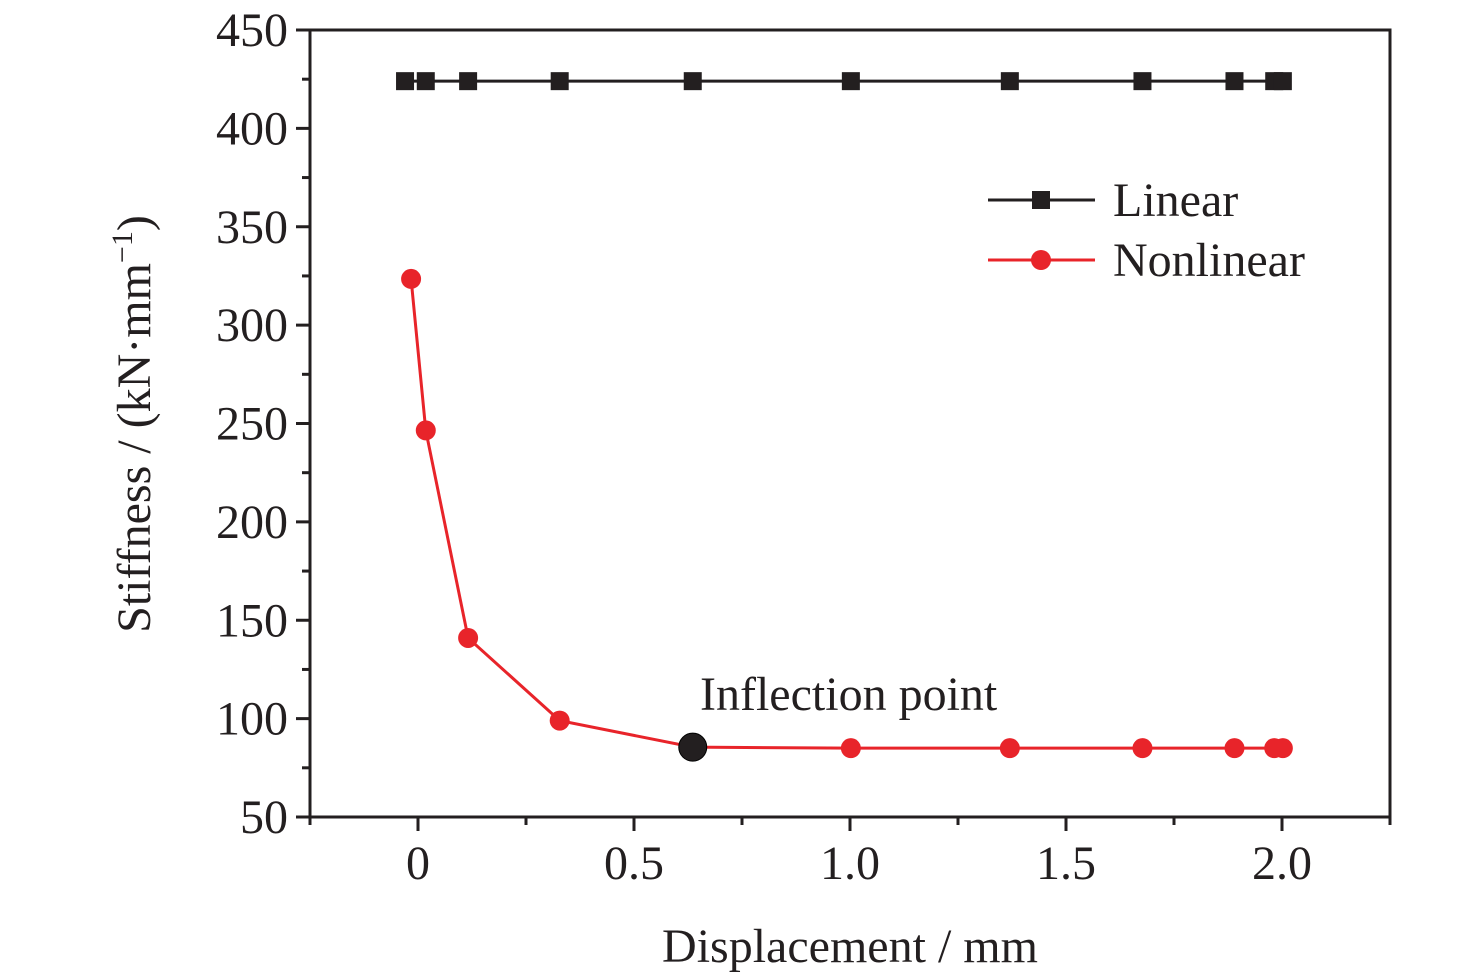 The image size is (1476, 980). What do you see at coordinates (693, 747) in the screenshot?
I see `inflection-point-marker` at bounding box center [693, 747].